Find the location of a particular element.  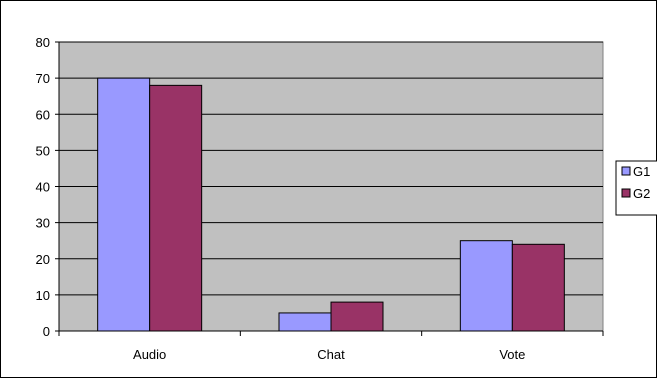

bar-g2-audio is located at coordinates (176, 208).